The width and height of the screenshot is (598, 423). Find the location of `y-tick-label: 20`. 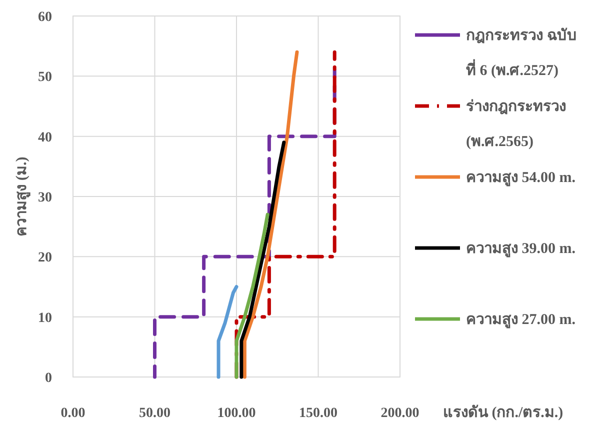

y-tick-label: 20 is located at coordinates (45, 258).